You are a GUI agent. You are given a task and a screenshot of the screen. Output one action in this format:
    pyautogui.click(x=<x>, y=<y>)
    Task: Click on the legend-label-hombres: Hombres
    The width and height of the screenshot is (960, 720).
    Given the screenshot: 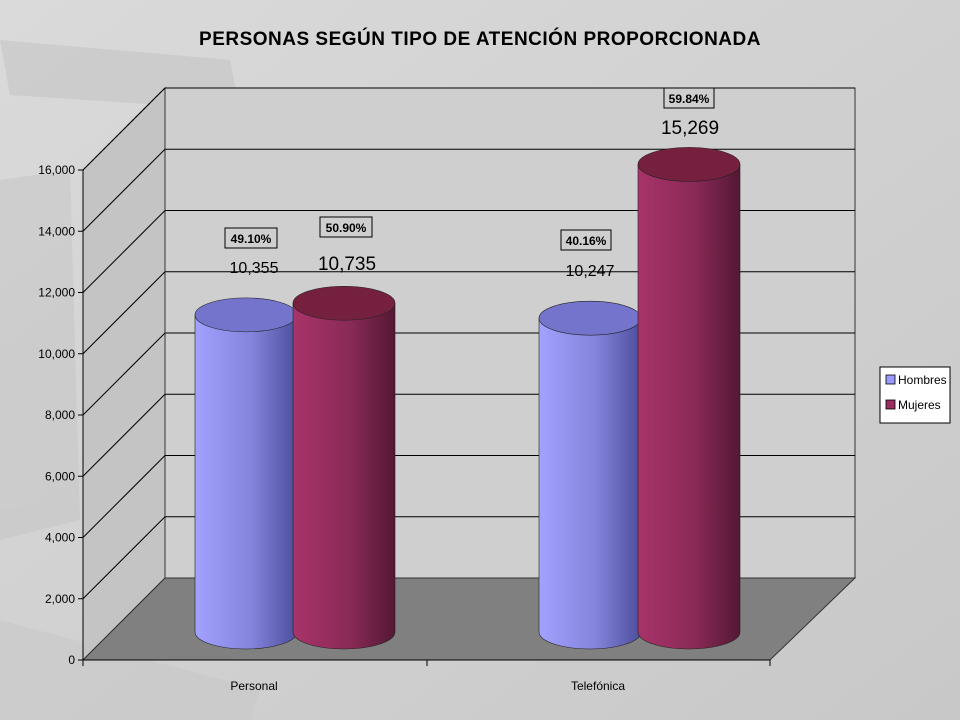 What is the action you would take?
    pyautogui.click(x=922, y=380)
    